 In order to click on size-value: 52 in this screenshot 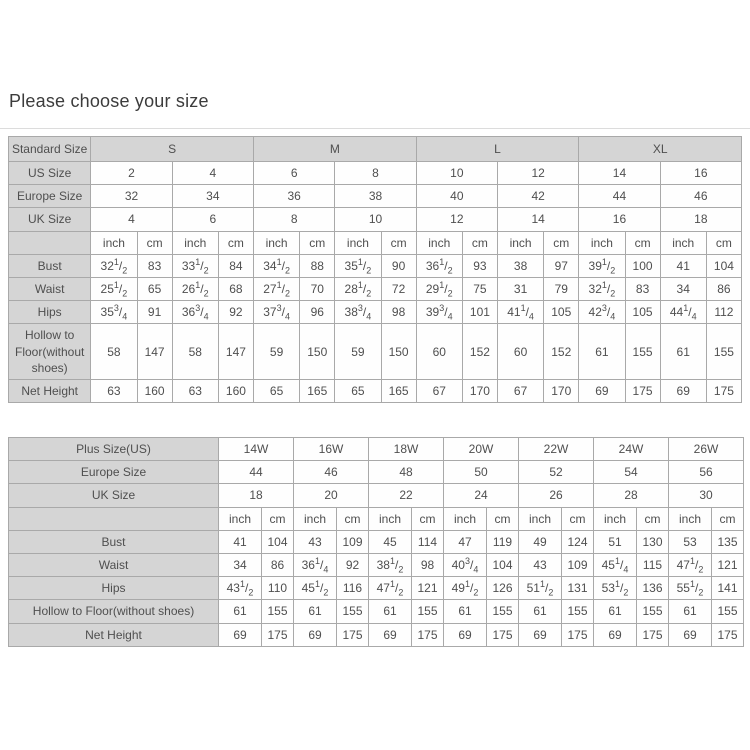, I will do `click(556, 472)`.